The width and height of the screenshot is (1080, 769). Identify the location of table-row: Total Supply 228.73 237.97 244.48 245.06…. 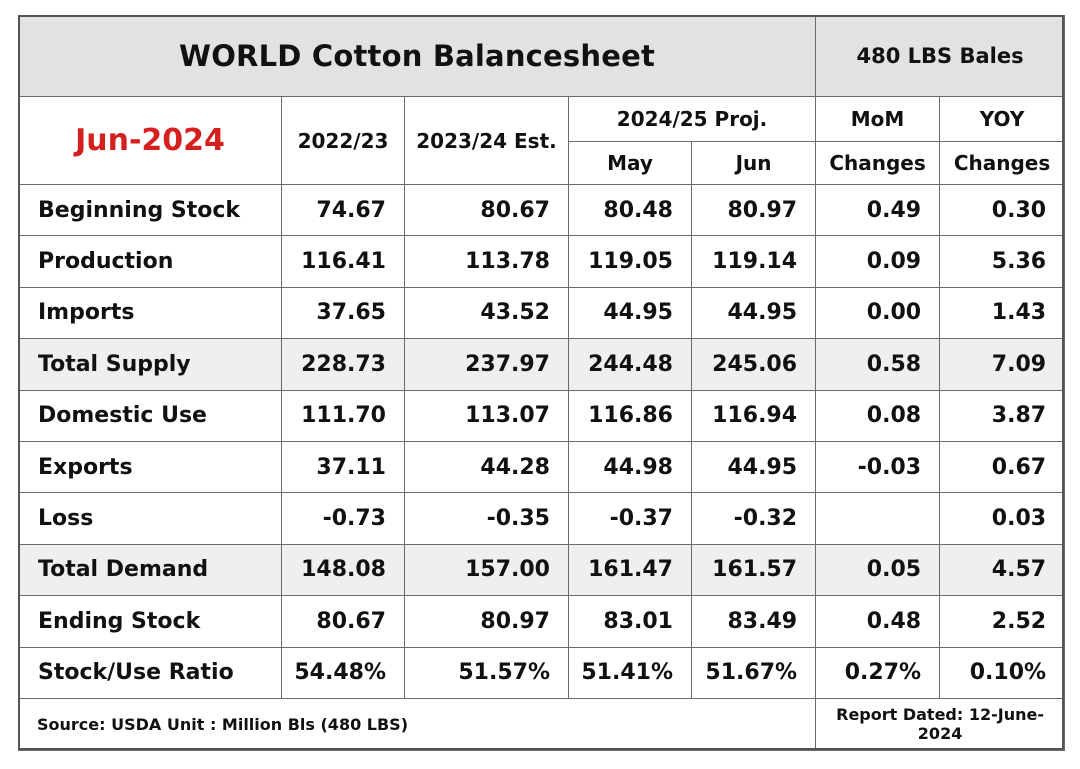
(542, 364).